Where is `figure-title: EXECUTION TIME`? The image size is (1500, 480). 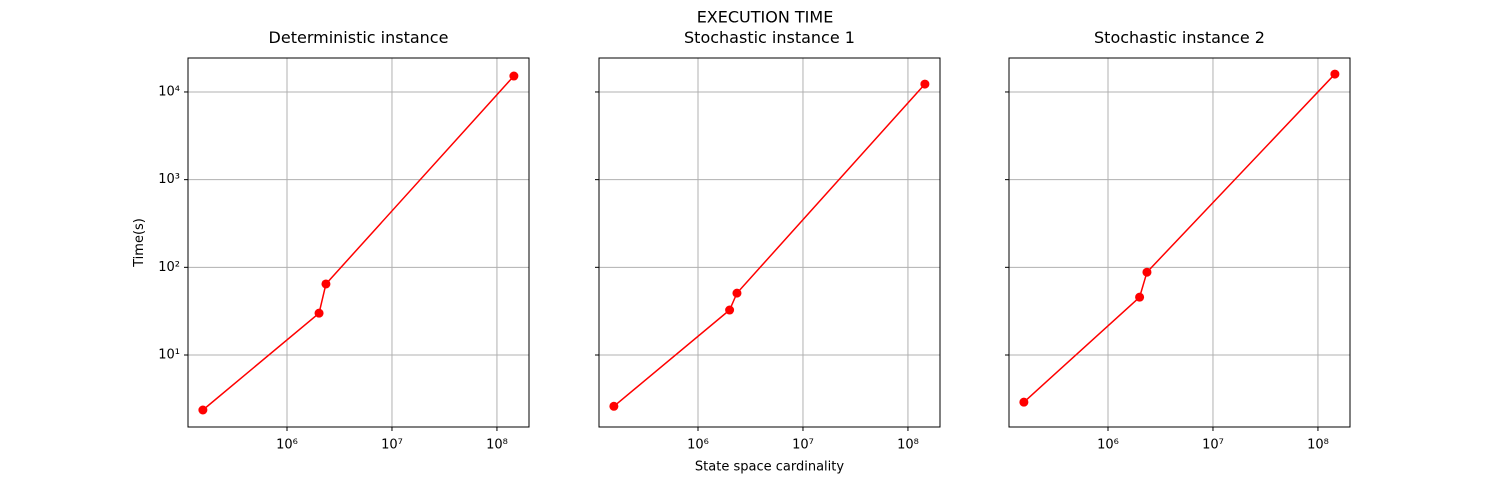
figure-title: EXECUTION TIME is located at coordinates (765, 17).